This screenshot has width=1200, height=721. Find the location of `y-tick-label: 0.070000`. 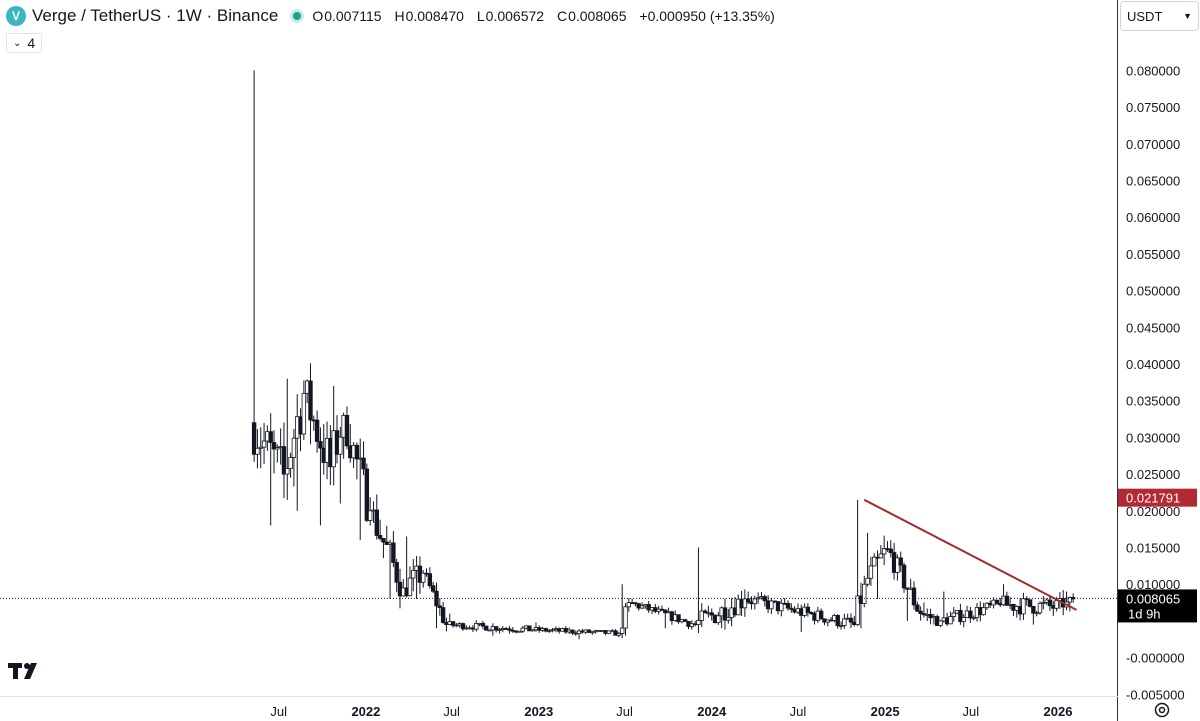

y-tick-label: 0.070000 is located at coordinates (1153, 144).